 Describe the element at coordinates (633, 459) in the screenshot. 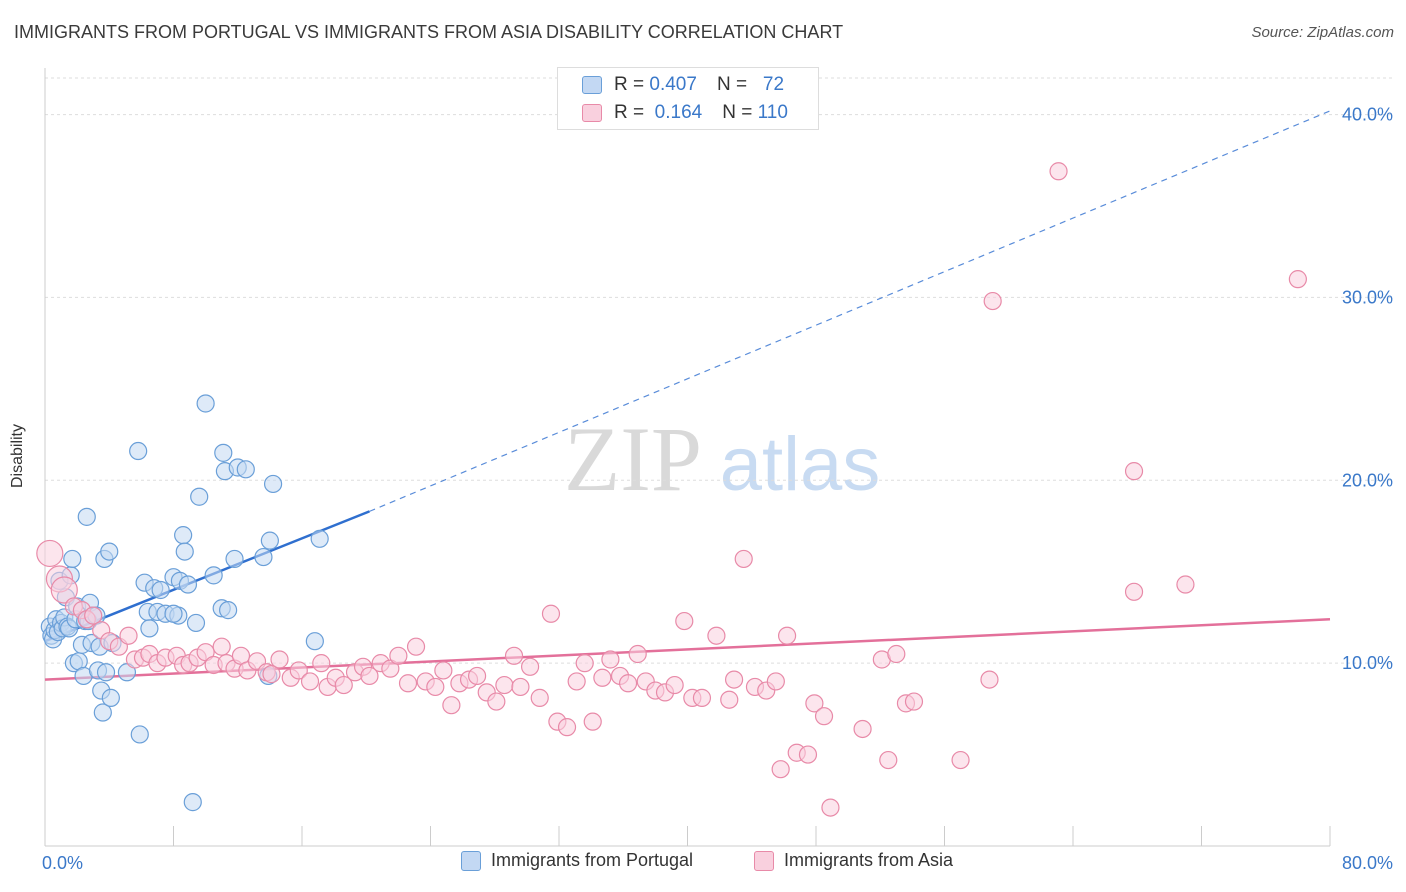

I see `watermark-zip: ZIP` at that location.